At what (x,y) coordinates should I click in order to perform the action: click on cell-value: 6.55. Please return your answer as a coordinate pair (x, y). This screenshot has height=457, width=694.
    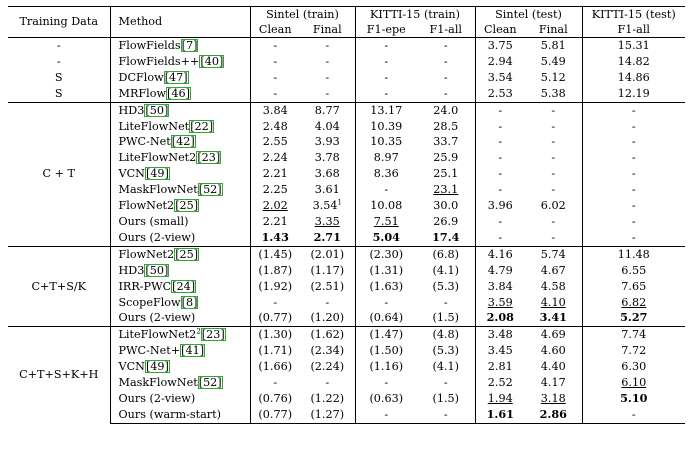
    Looking at the image, I should click on (634, 270).